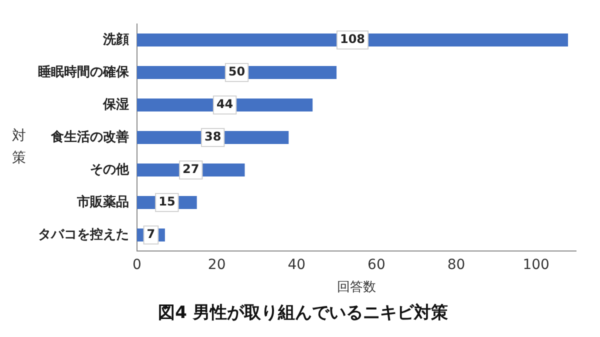 The image size is (600, 337). Describe the element at coordinates (297, 265) in the screenshot. I see `x-tick-label: 40` at that location.